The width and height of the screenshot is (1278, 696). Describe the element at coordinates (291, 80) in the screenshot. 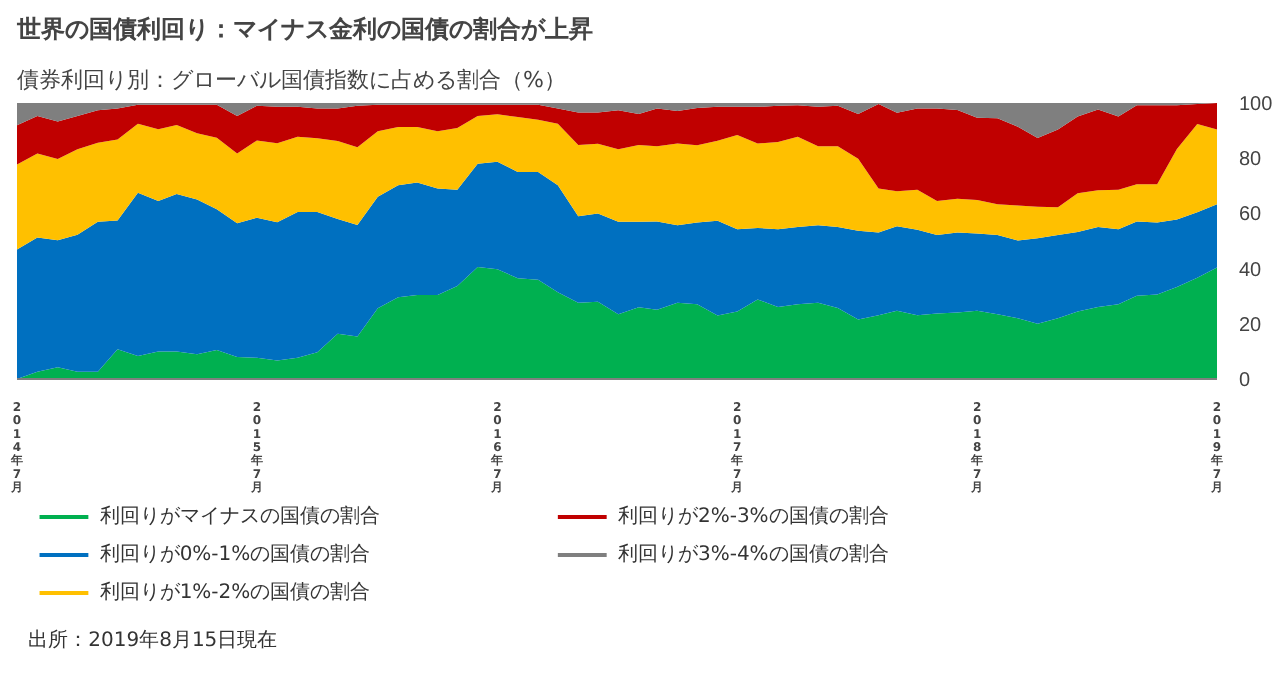

I see `chart-subtitle: 債券利回り別：グローバル国債指数に占める割合（%）` at that location.